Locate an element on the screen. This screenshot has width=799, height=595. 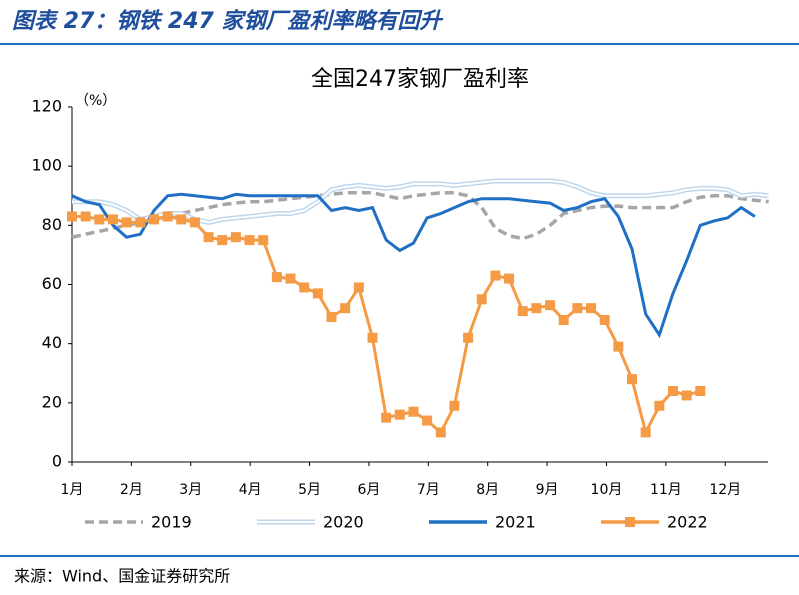
x-tick-label: 4月 is located at coordinates (250, 490).